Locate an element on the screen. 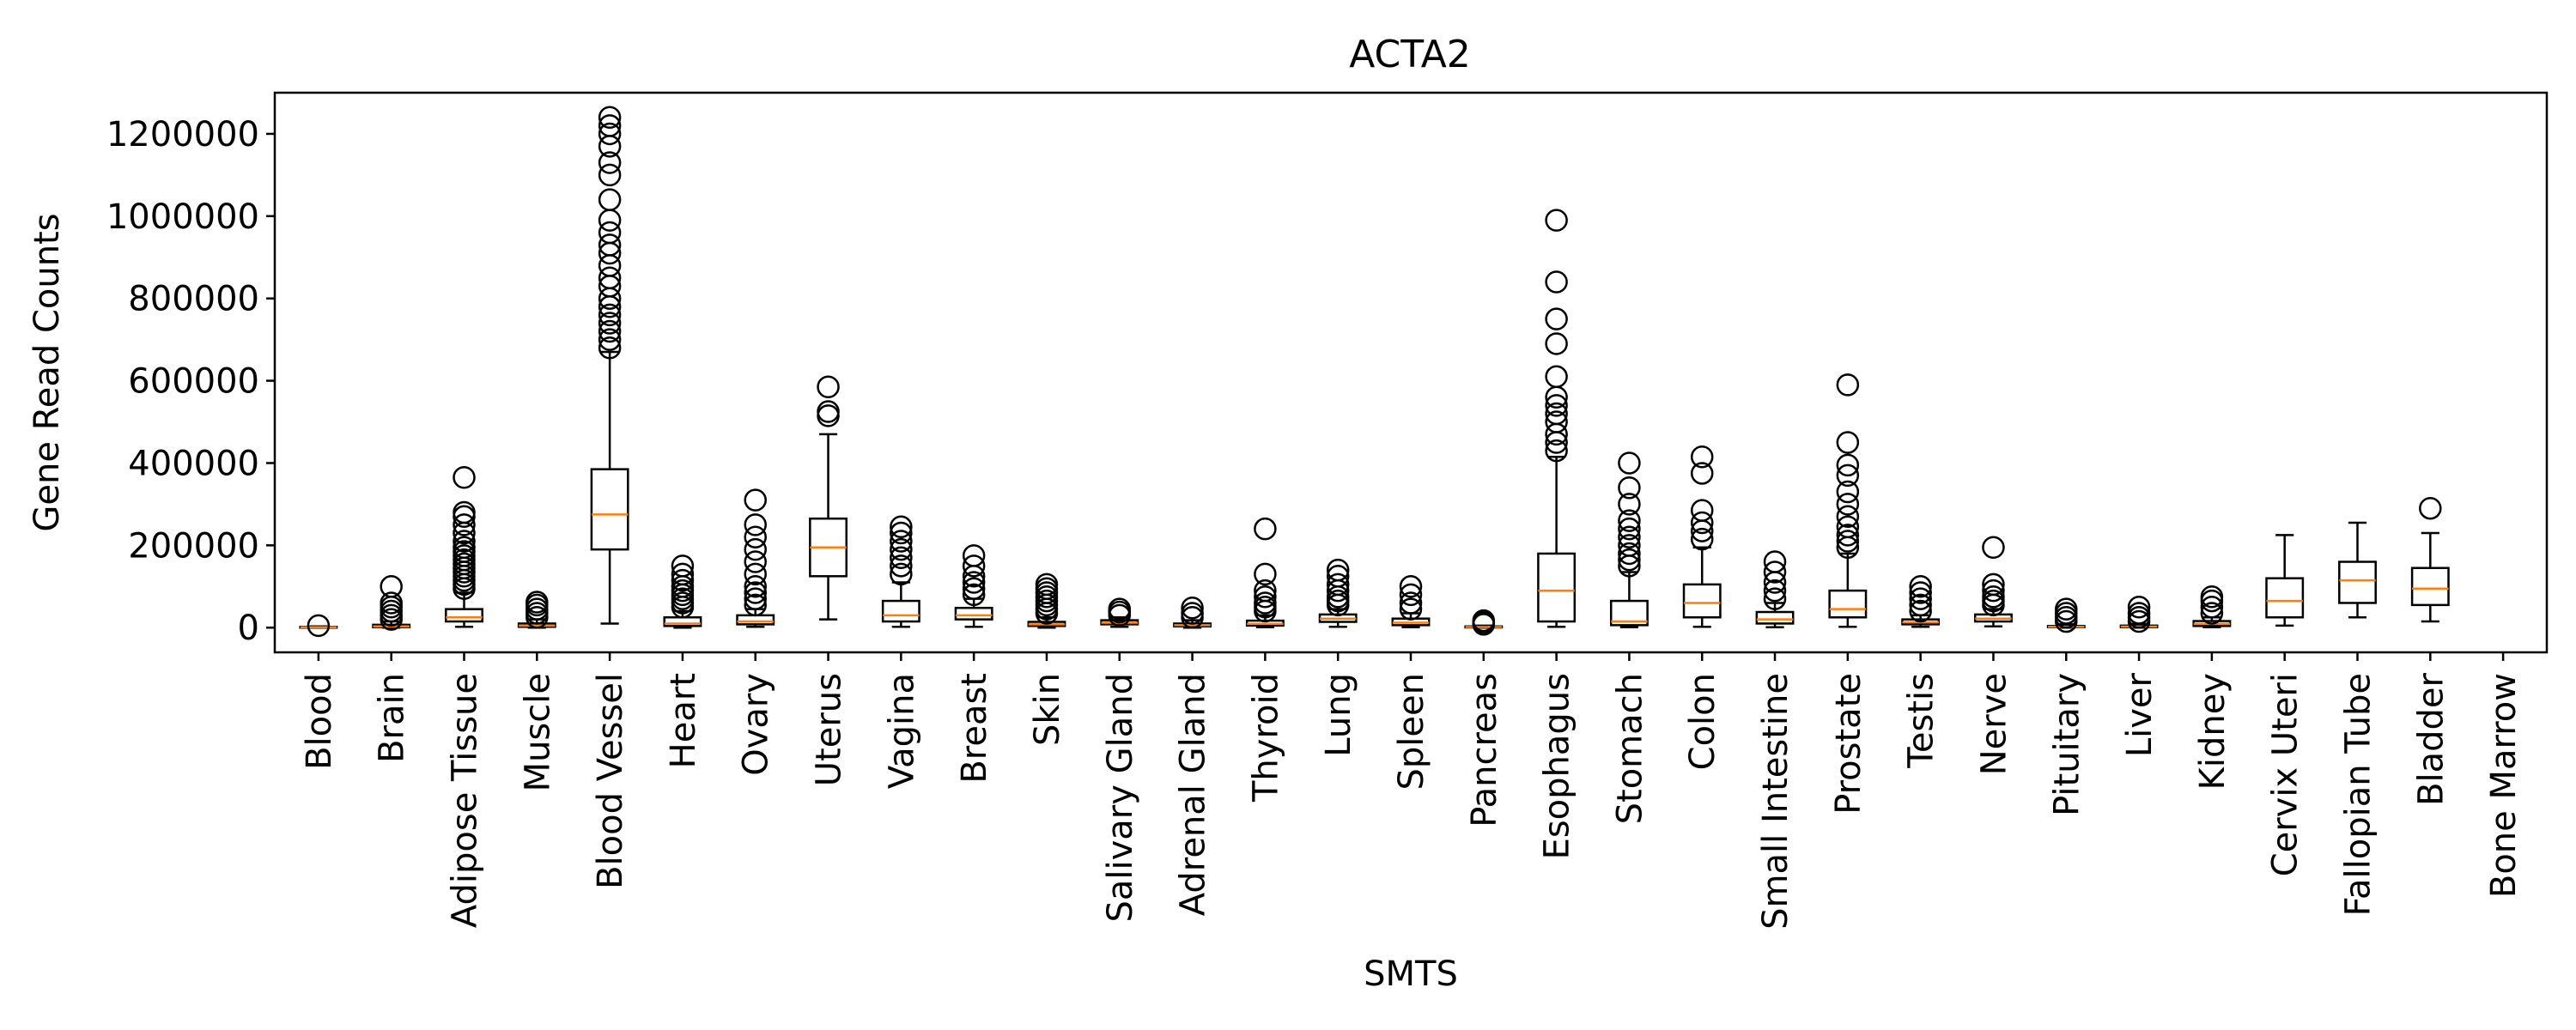 This screenshot has width=2576, height=1030. box-vagina is located at coordinates (900, 571).